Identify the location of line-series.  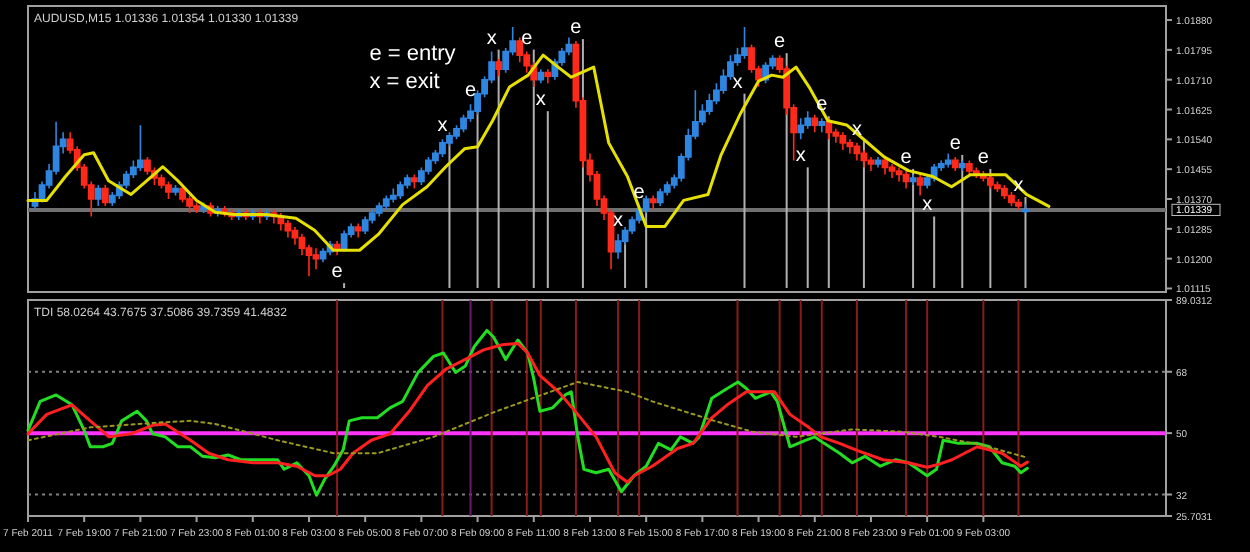
(528, 419).